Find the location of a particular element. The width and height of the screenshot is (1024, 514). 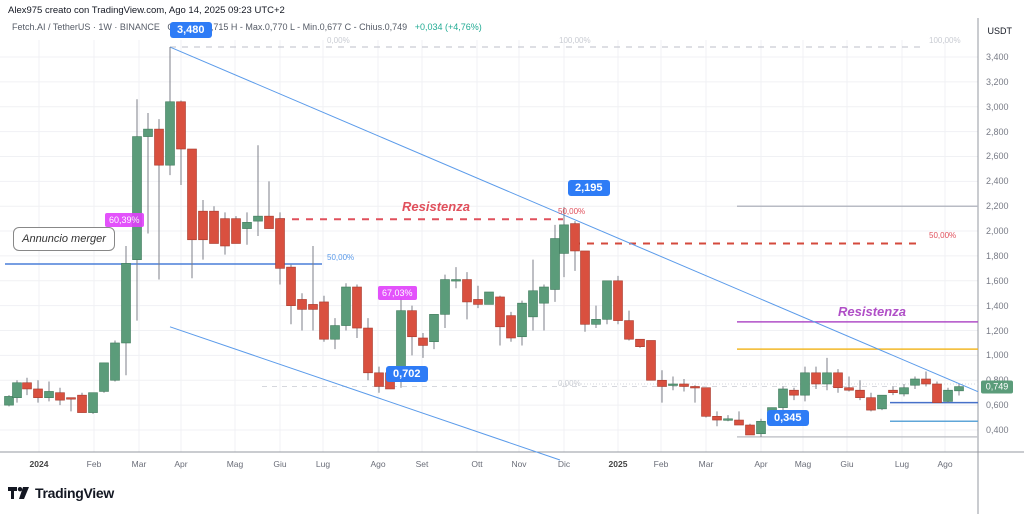

fib-top-0-label: 0,00% is located at coordinates (338, 40).